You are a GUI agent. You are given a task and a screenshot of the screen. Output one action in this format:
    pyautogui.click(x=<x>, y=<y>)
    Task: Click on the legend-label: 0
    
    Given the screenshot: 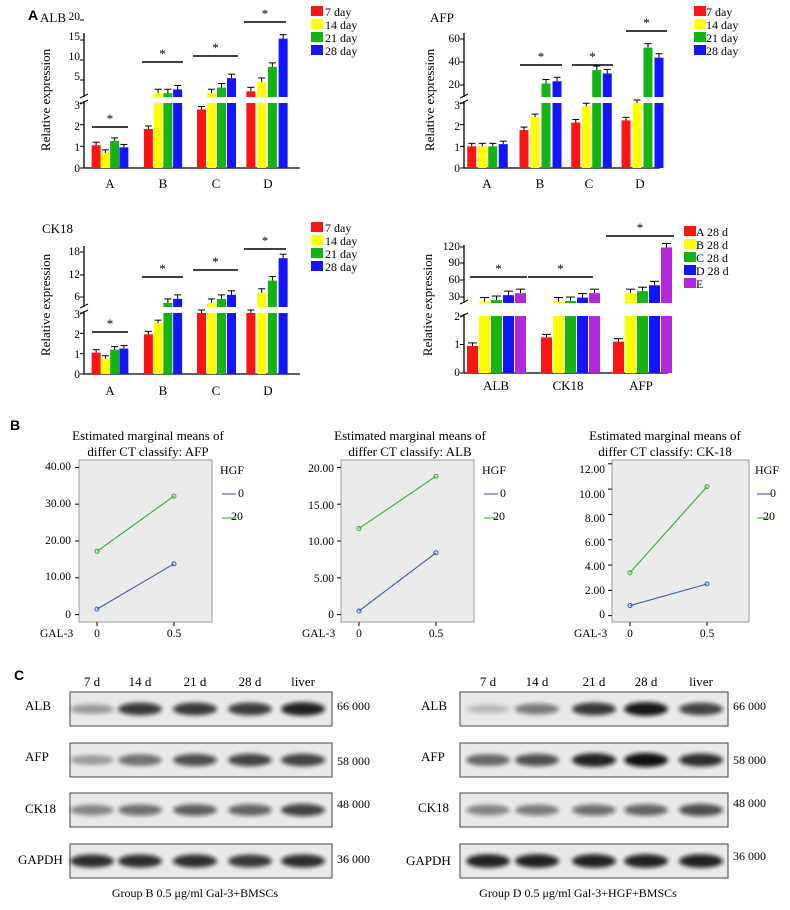 What is the action you would take?
    pyautogui.click(x=503, y=493)
    